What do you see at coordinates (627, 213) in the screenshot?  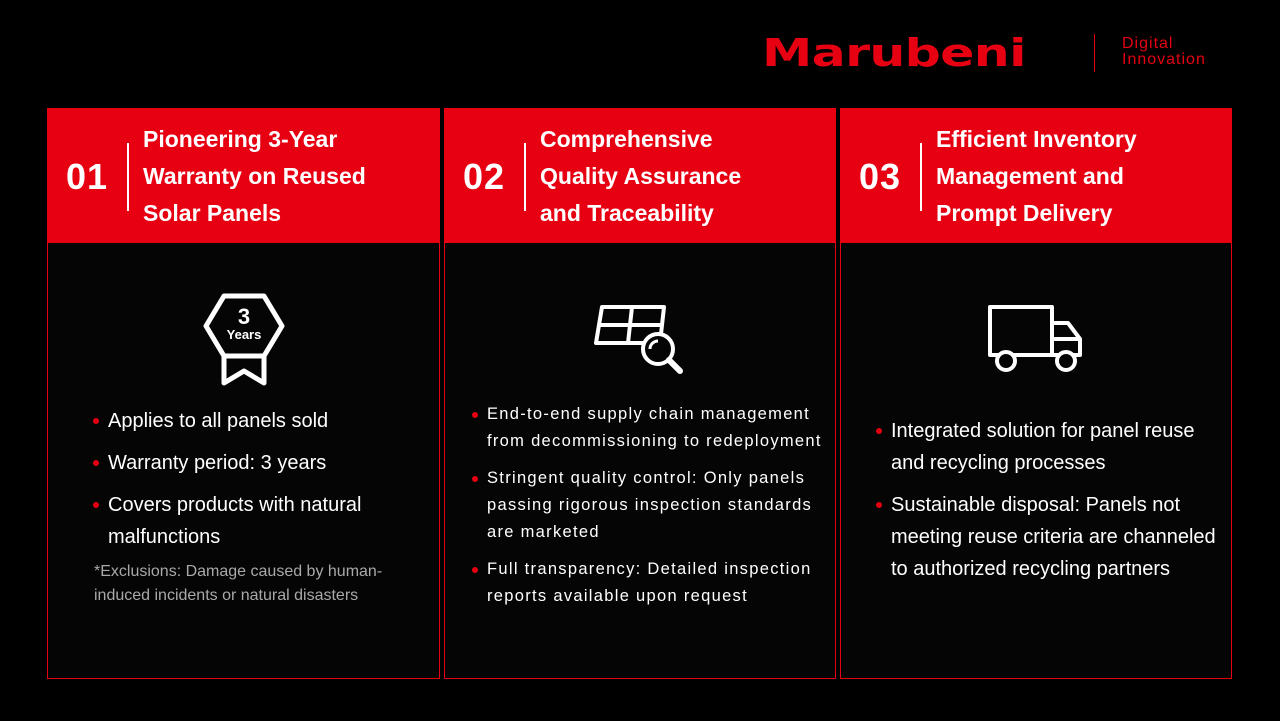 I see `card-title-line: and Traceability` at bounding box center [627, 213].